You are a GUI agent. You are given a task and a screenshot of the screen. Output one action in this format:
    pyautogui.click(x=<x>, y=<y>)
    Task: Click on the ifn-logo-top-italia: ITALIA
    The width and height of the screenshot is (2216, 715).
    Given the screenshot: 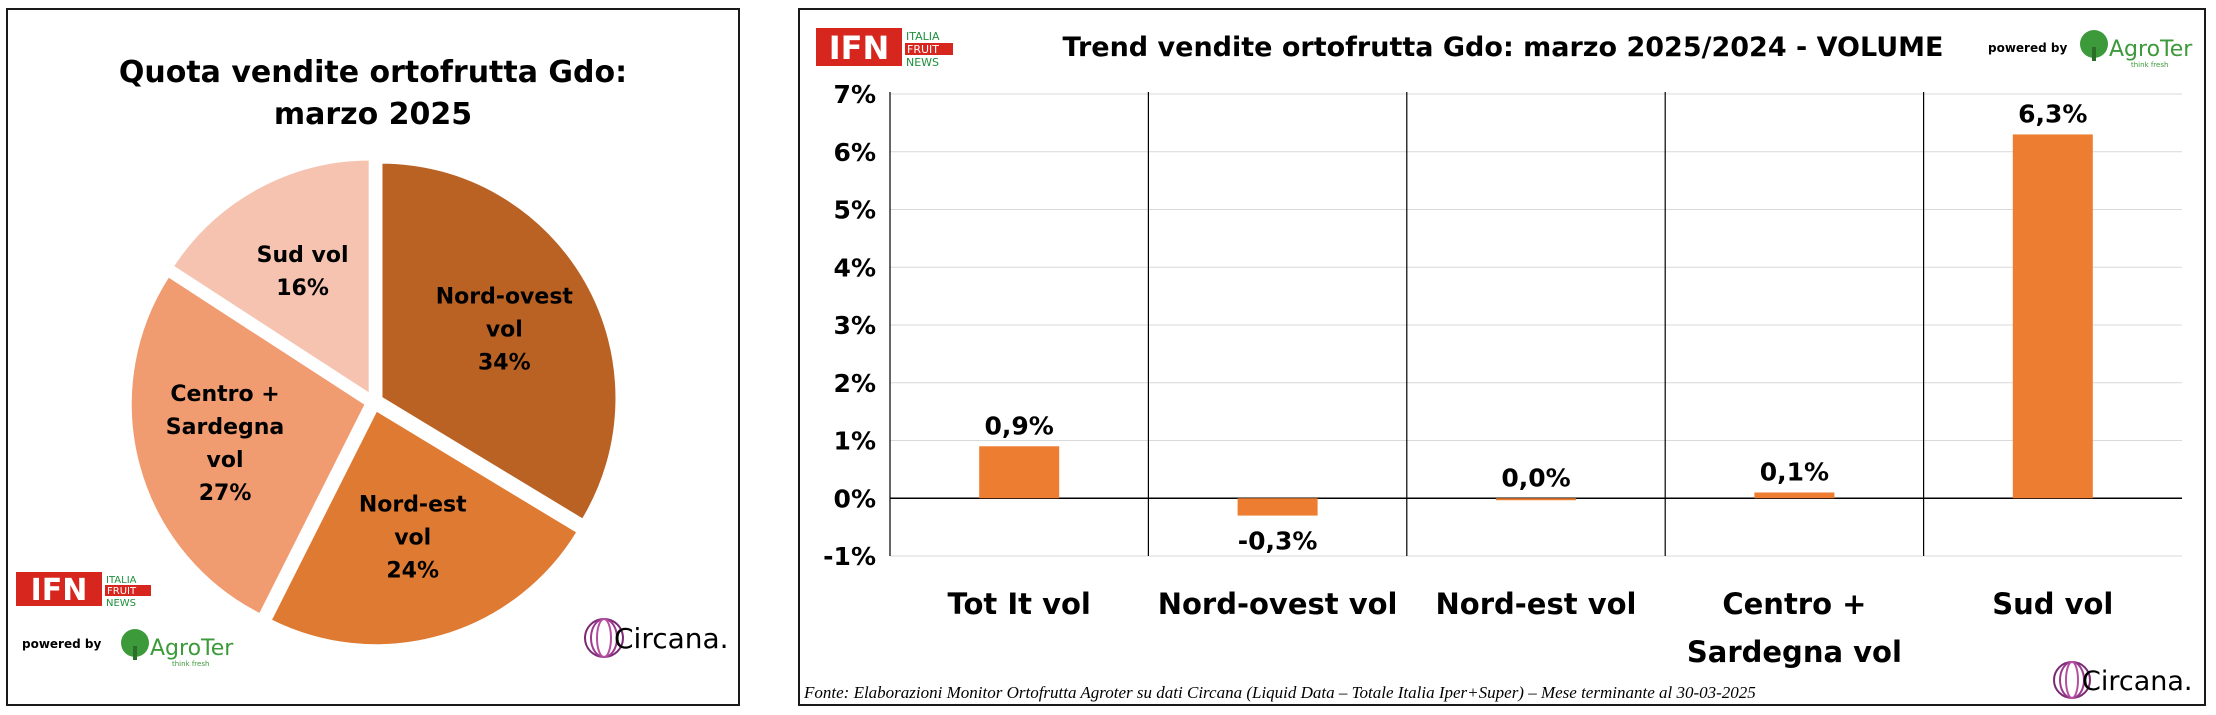 What is the action you would take?
    pyautogui.click(x=923, y=36)
    